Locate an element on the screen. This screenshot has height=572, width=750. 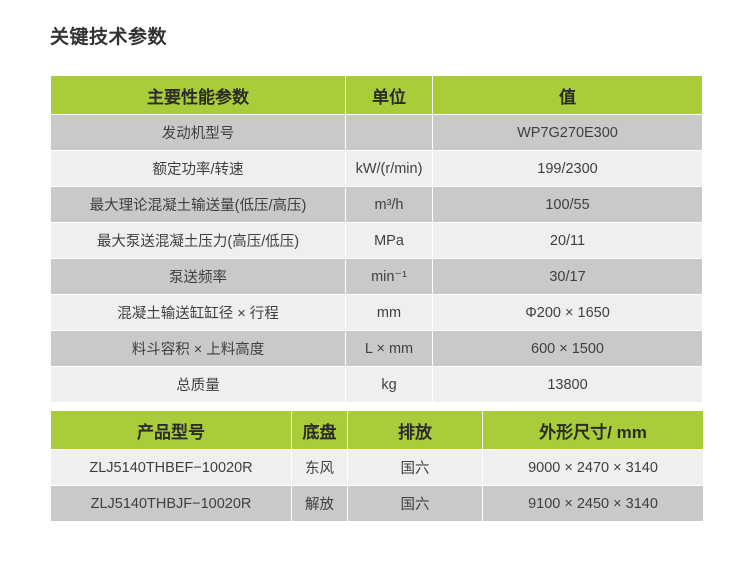
cell-unit is located at coordinates (389, 132).